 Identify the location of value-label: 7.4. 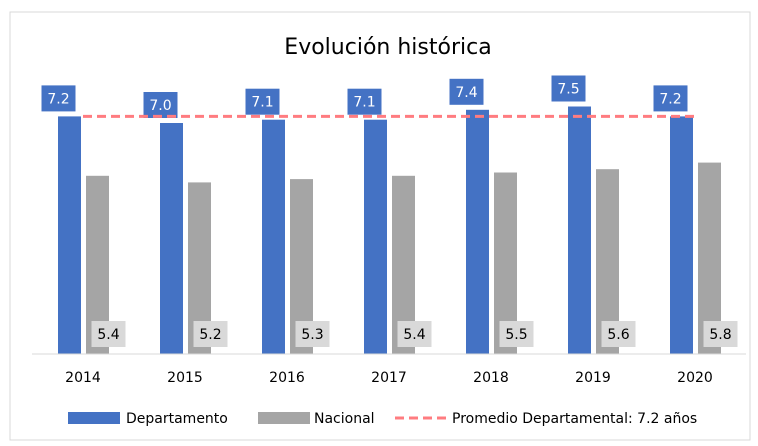
(466, 93).